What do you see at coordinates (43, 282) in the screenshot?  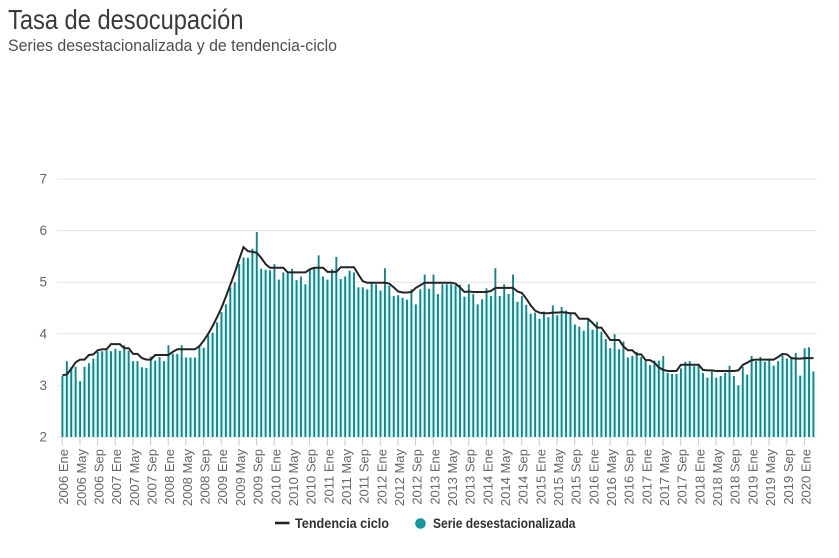 I see `svg-text: 5` at bounding box center [43, 282].